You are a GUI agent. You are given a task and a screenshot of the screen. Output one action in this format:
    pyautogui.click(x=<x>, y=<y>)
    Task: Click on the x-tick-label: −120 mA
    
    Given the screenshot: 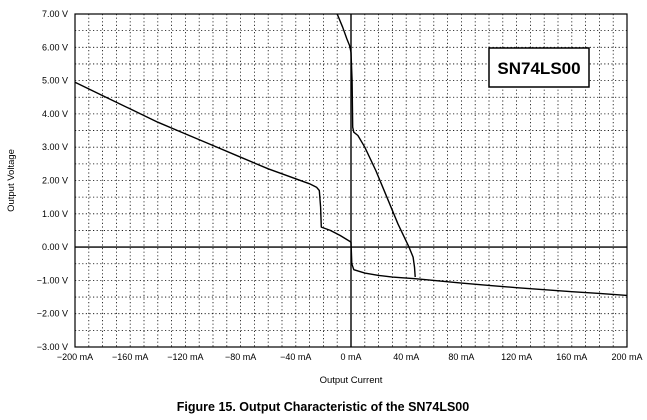 What is the action you would take?
    pyautogui.click(x=185, y=357)
    